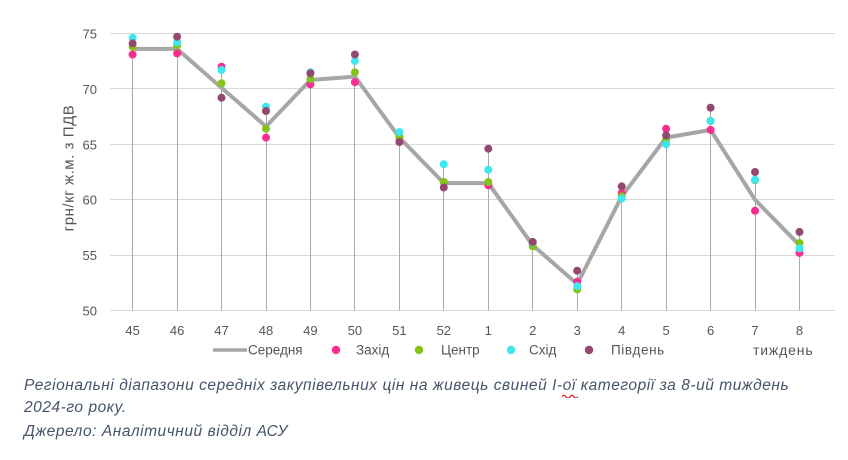  What do you see at coordinates (532, 330) in the screenshot?
I see `svg-text: 2` at bounding box center [532, 330].